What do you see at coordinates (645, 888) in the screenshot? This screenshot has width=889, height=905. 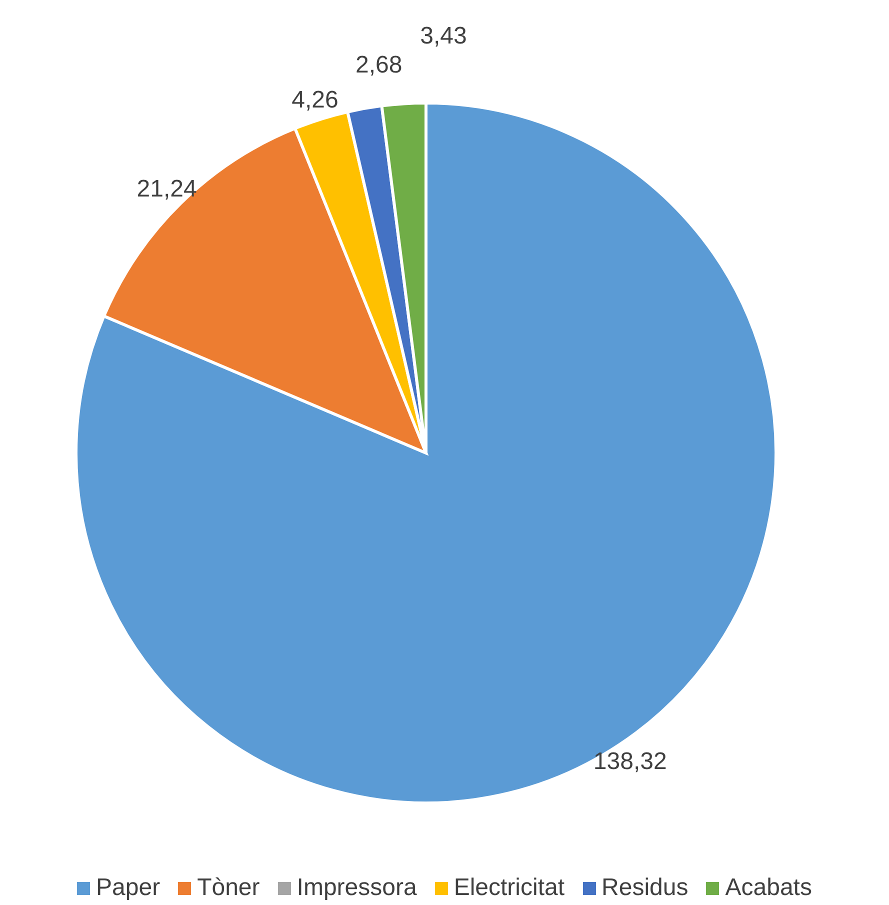 I see `legend-label: Residus` at bounding box center [645, 888].